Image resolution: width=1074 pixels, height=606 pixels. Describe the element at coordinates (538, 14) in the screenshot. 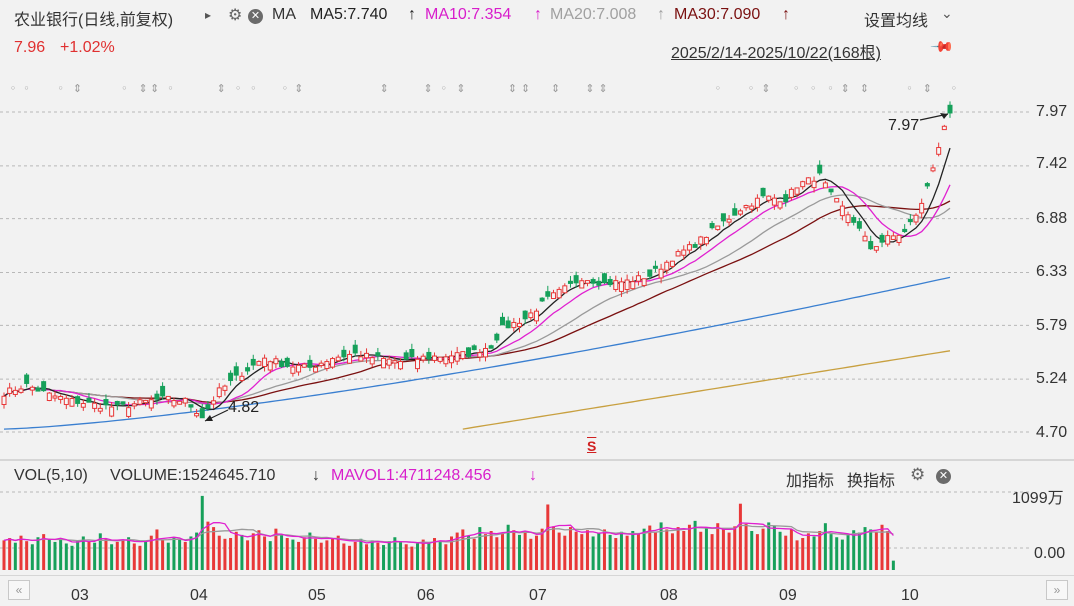

I see `ma10-trend-icon: ↑` at that location.